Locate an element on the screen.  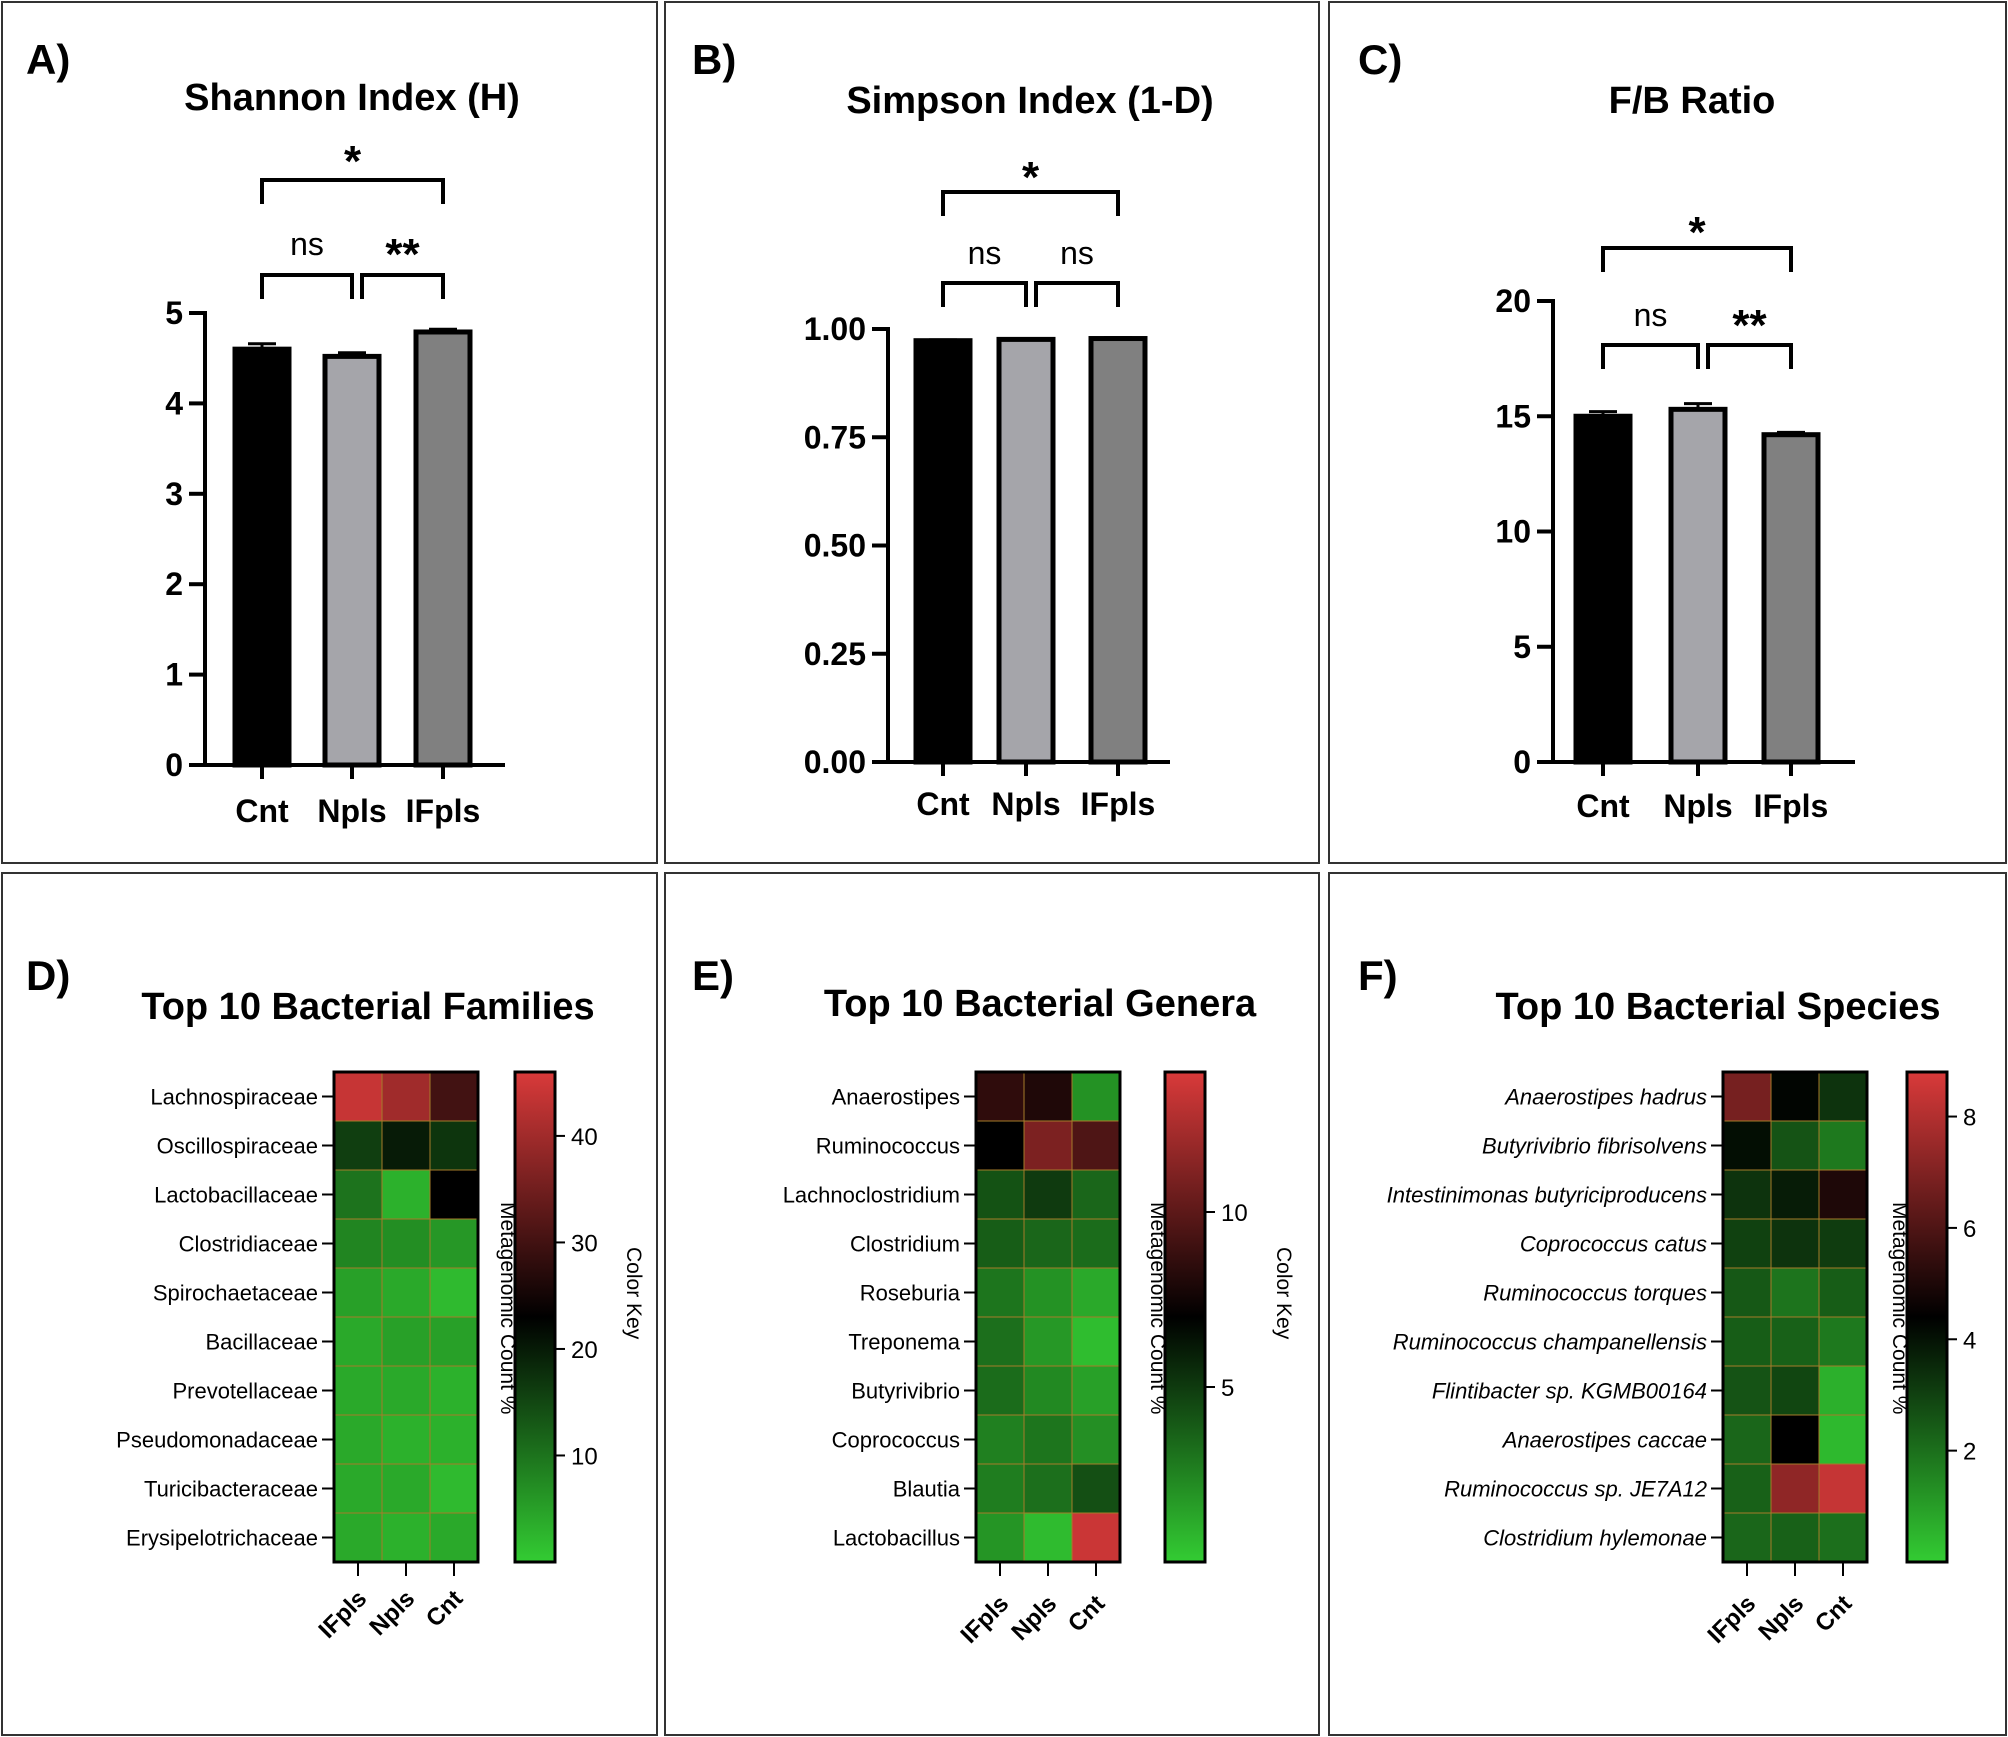
bar-chart-b: 0.00 0.25 0.50 0.75 1.00 Cnt Npls IFpls ns ns * is located at coordinates (987, 487).